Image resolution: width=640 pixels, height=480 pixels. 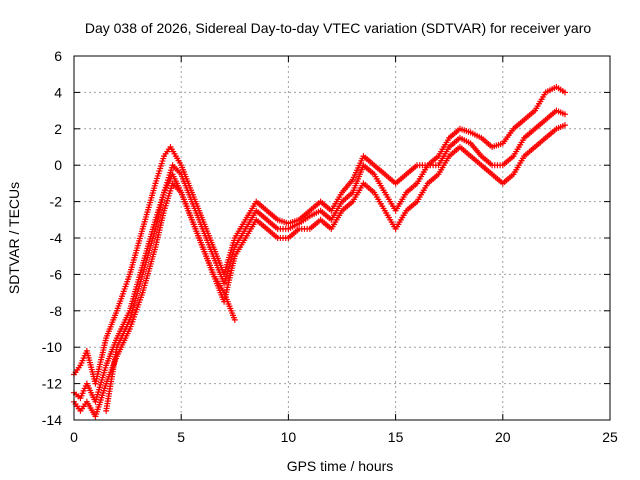 What do you see at coordinates (396, 437) in the screenshot?
I see `x-tick-label: 15` at bounding box center [396, 437].